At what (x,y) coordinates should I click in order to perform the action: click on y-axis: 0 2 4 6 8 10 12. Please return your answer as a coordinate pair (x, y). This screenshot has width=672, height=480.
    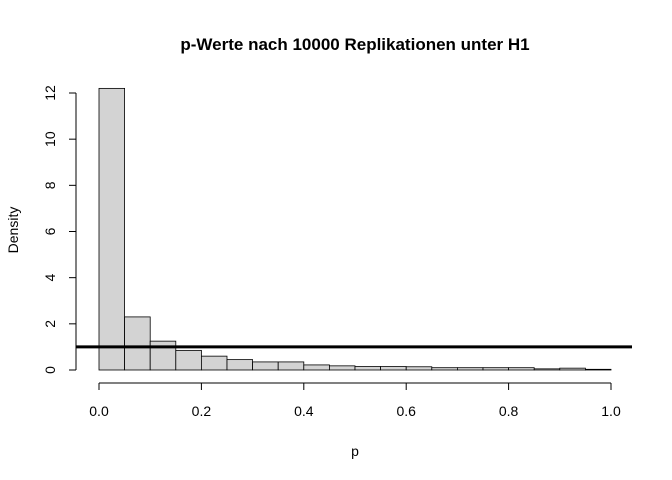
    Looking at the image, I should click on (59, 229).